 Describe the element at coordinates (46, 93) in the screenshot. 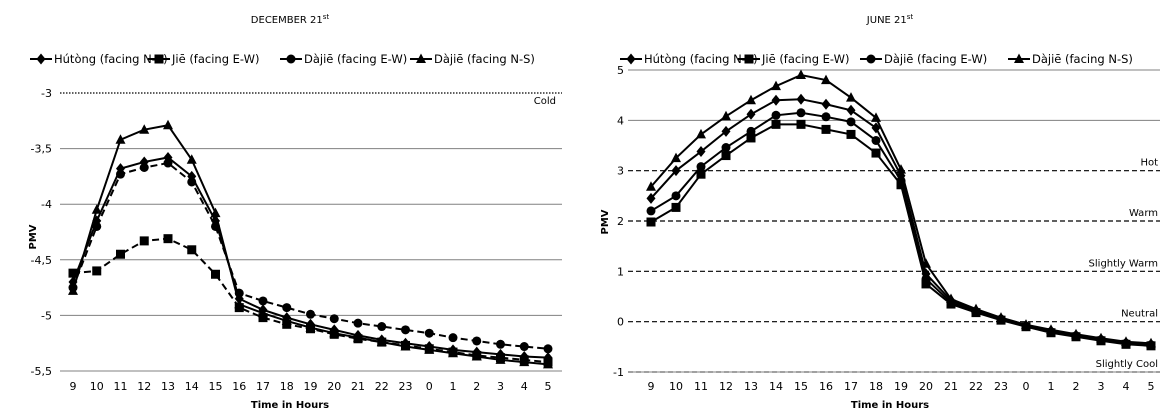

I see `y-tick-label: -3` at that location.